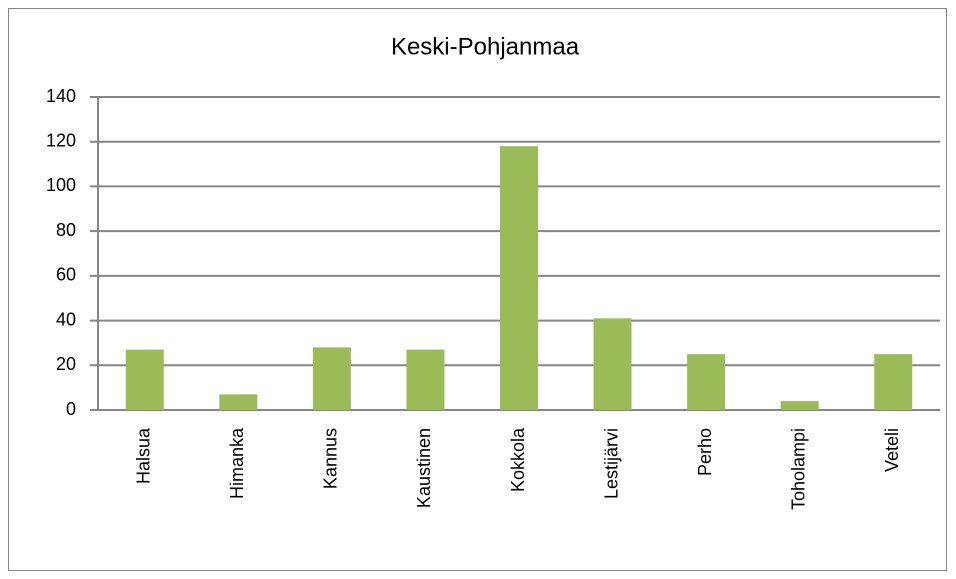  Describe the element at coordinates (66, 230) in the screenshot. I see `y-tick-label: 80` at that location.